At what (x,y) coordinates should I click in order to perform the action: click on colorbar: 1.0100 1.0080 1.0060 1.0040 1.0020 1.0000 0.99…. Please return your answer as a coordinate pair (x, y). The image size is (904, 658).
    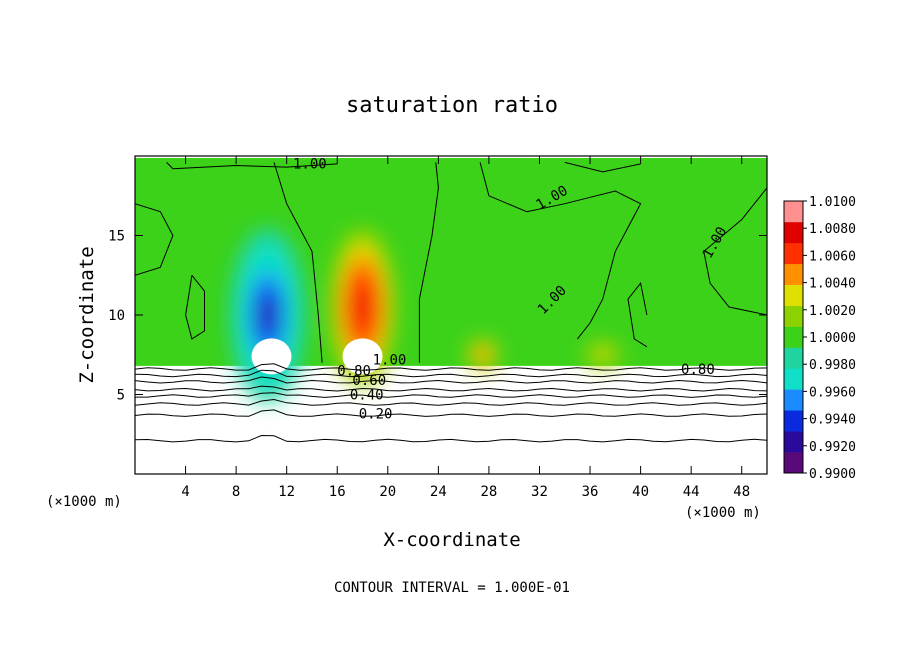
    Looking at the image, I should click on (819, 338).